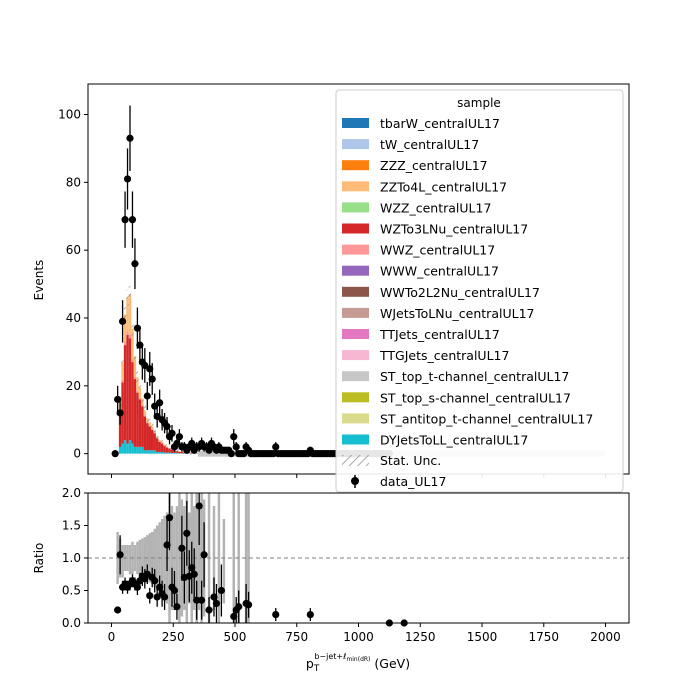  What do you see at coordinates (605, 637) in the screenshot?
I see `ratio-x-tick-label: 2000` at bounding box center [605, 637].